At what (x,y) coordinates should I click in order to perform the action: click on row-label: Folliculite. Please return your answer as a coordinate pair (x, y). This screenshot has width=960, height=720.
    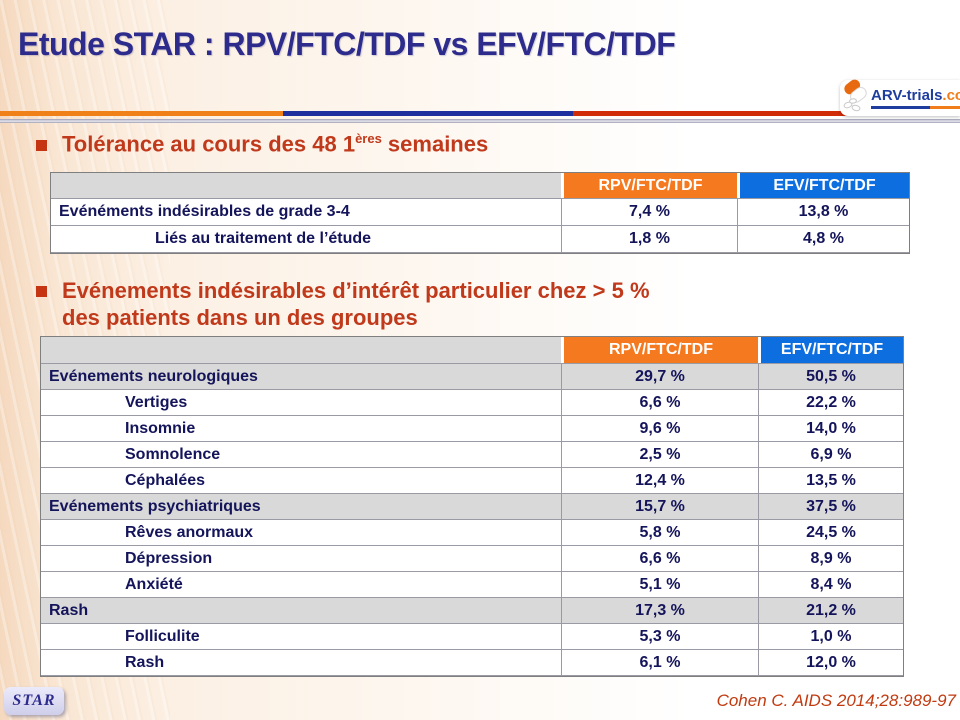
    Looking at the image, I should click on (162, 636).